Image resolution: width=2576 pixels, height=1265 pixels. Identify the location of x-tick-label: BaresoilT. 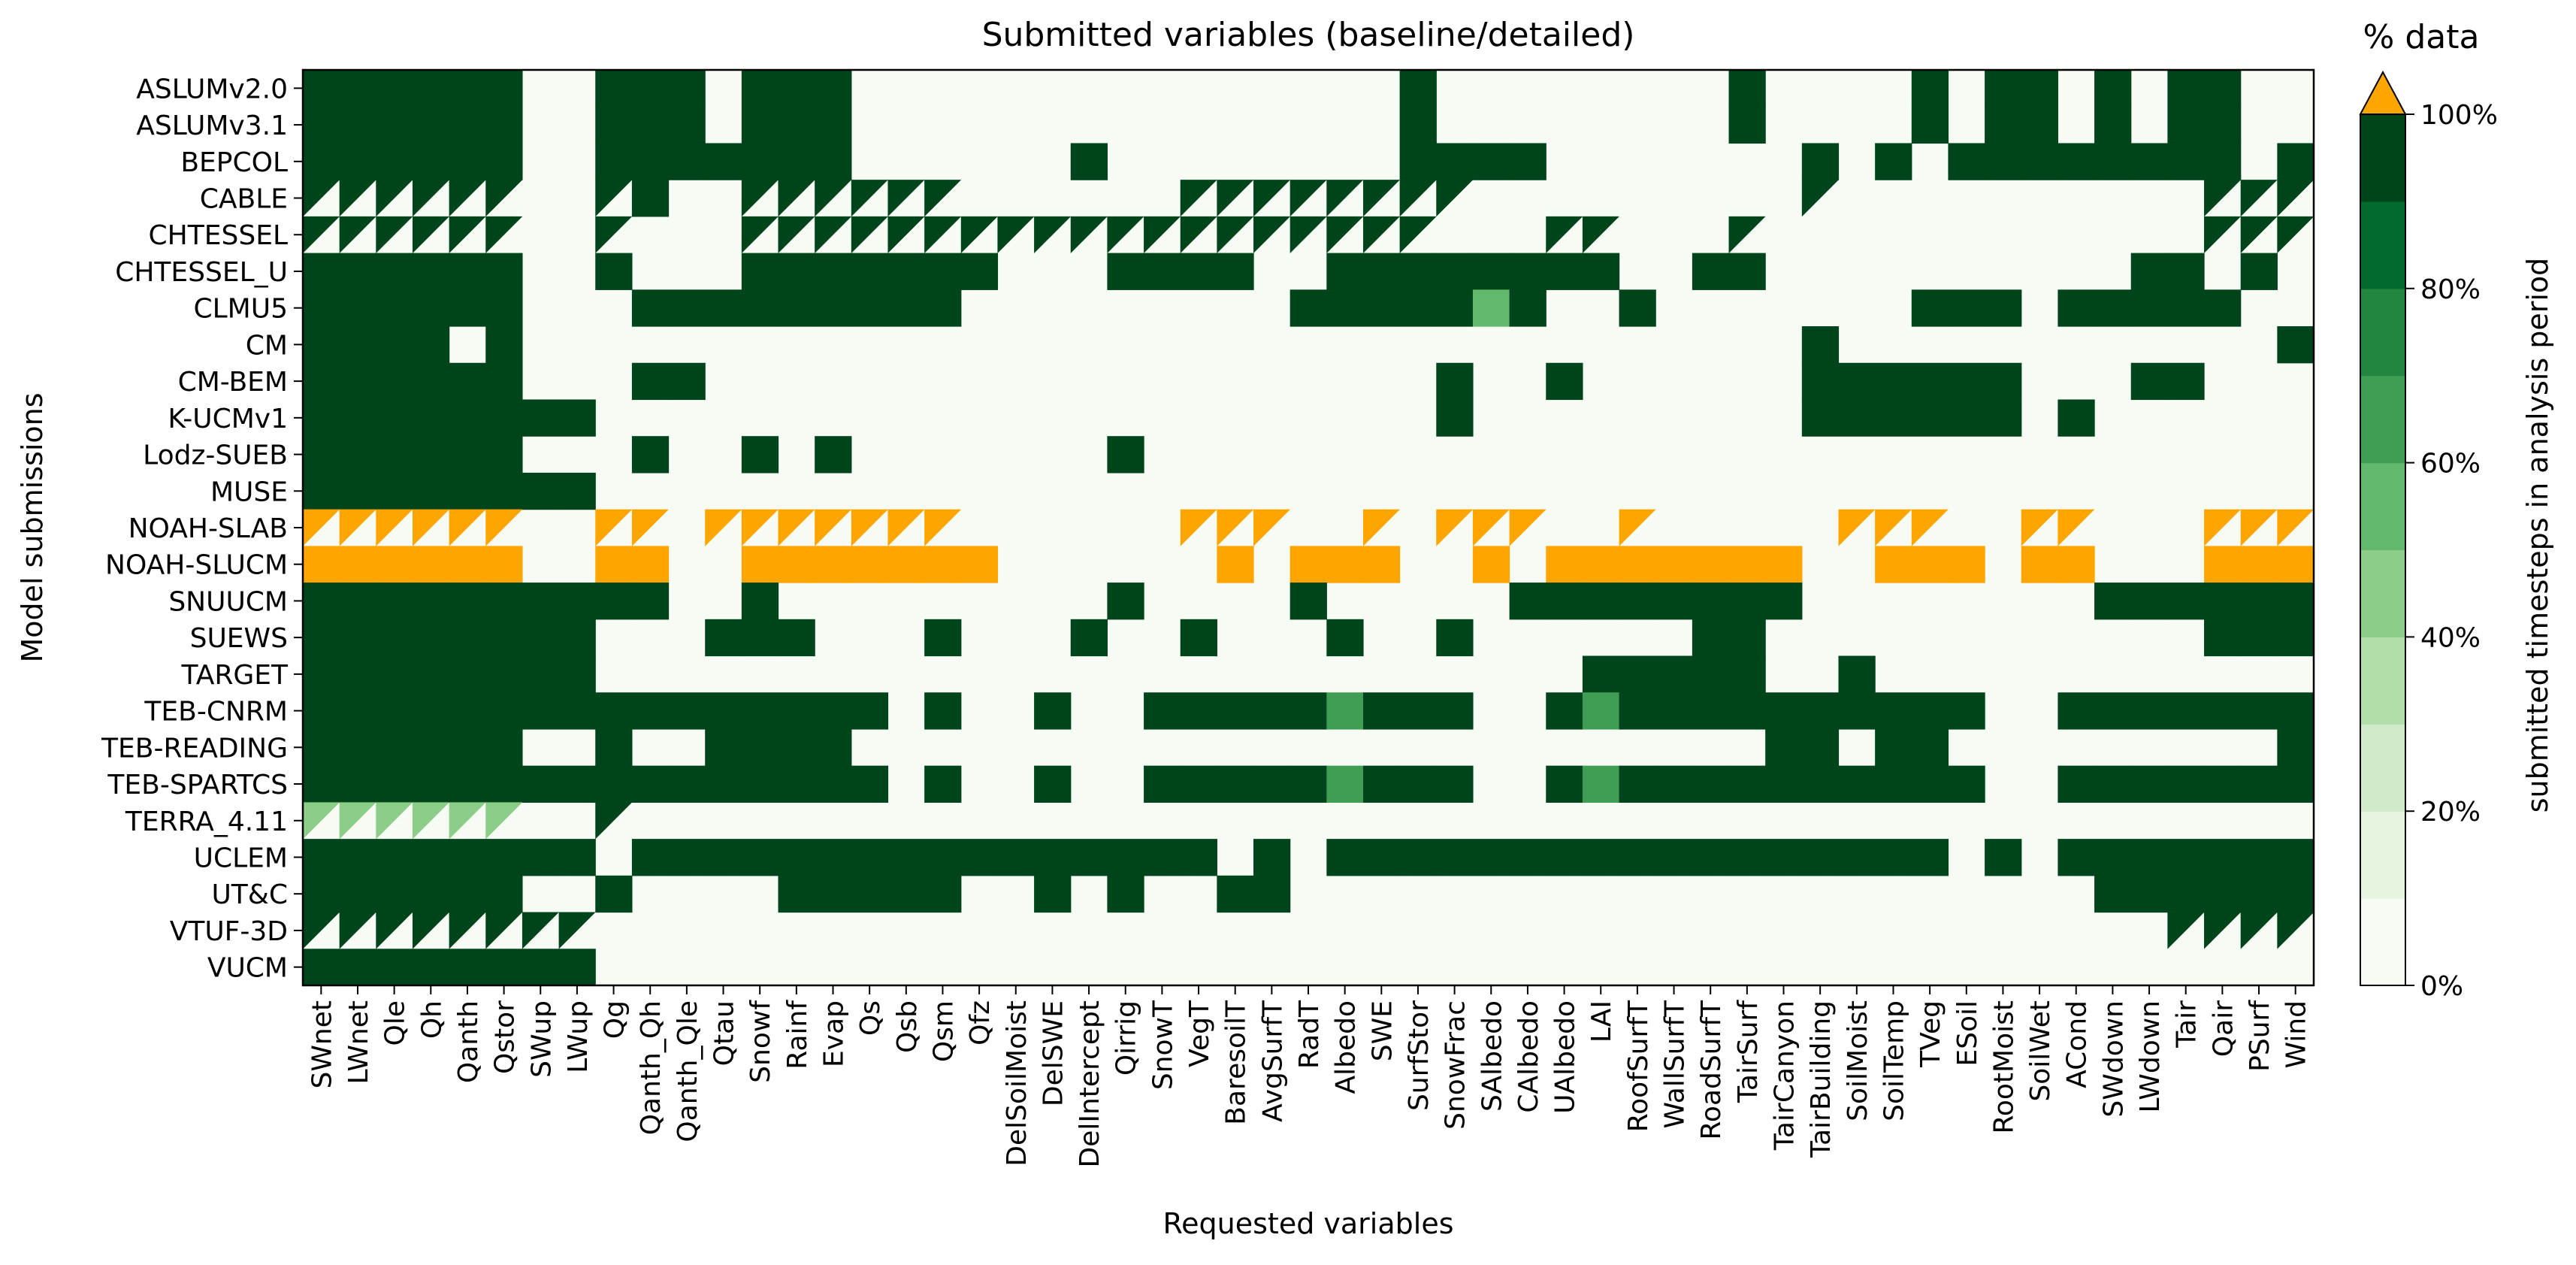
(1236, 1062).